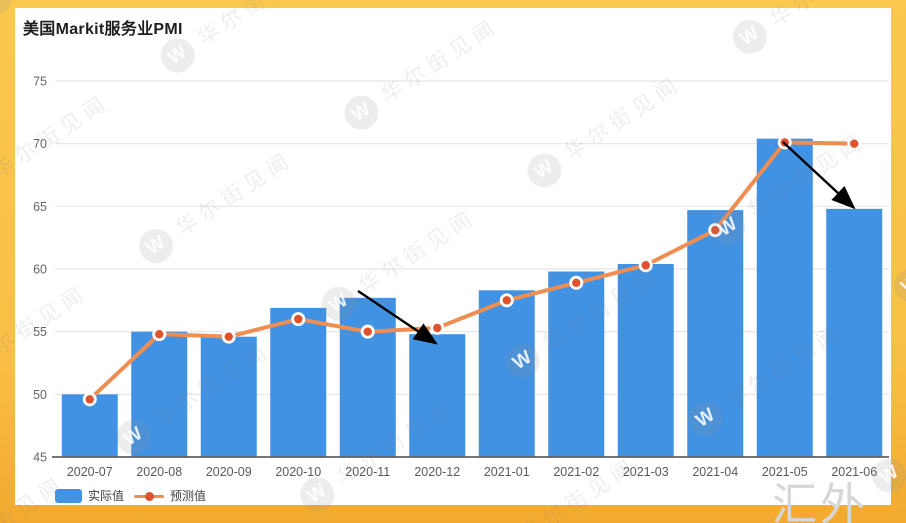  I want to click on legend-actual-swatch, so click(68, 495).